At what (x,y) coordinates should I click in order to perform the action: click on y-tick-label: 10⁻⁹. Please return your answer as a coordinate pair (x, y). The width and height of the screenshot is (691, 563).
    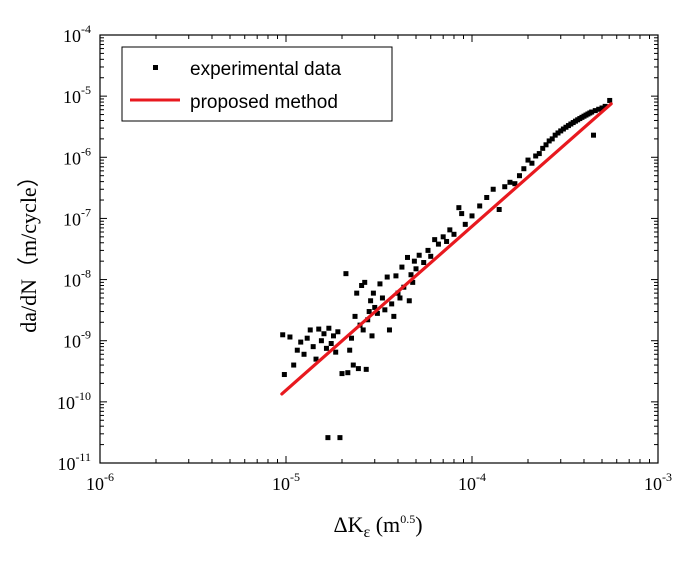
    Looking at the image, I should click on (77, 340).